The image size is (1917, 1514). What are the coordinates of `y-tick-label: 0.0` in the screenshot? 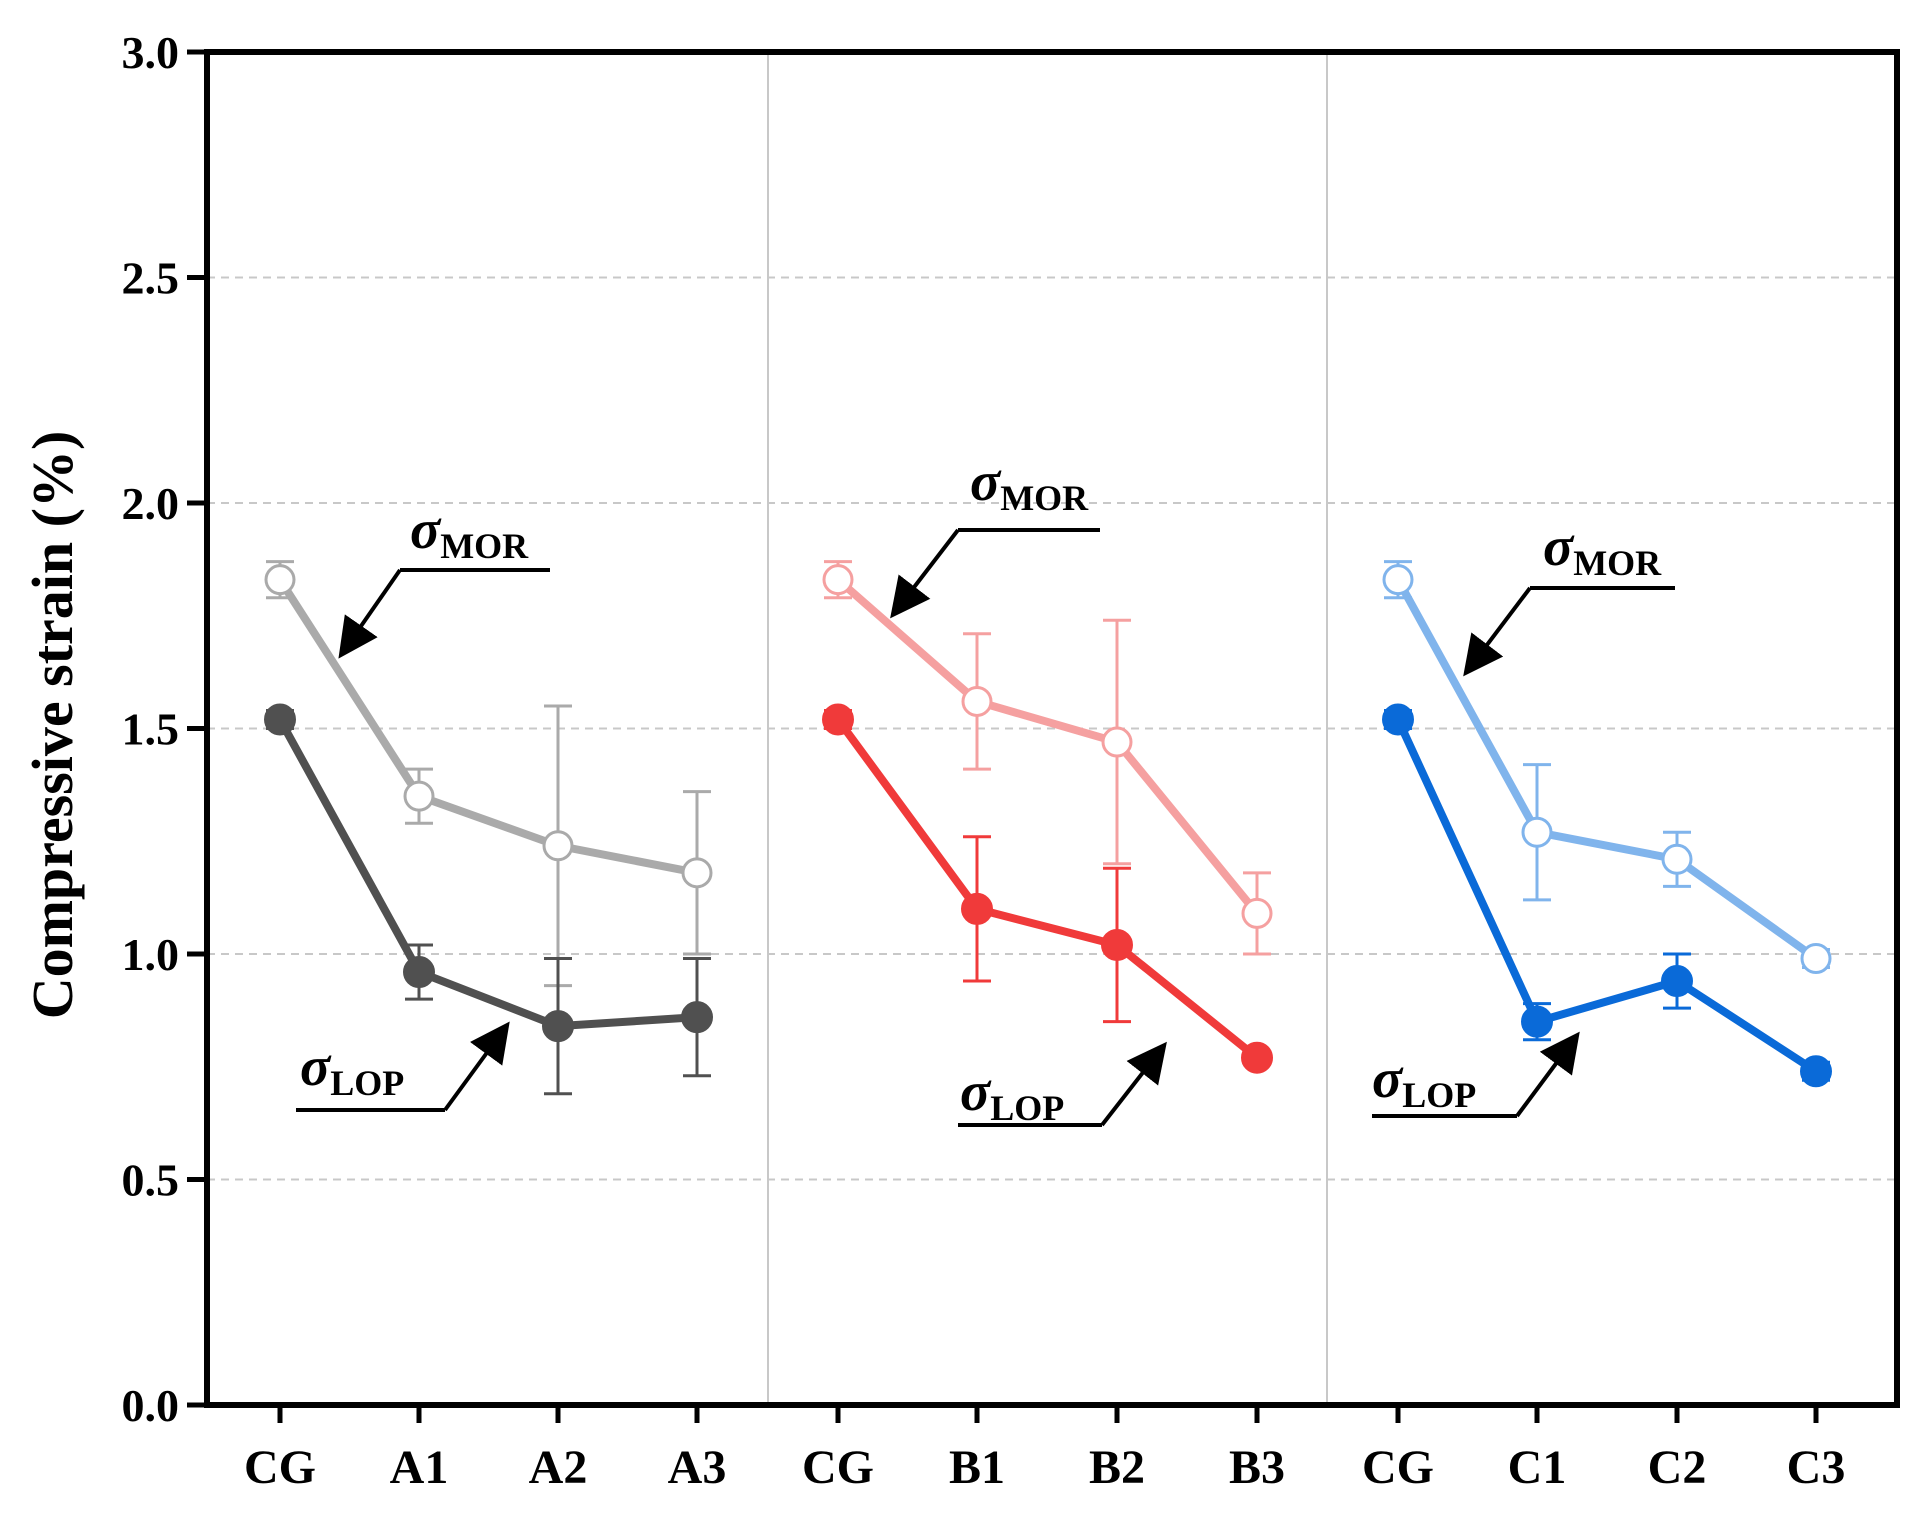 It's located at (151, 1405).